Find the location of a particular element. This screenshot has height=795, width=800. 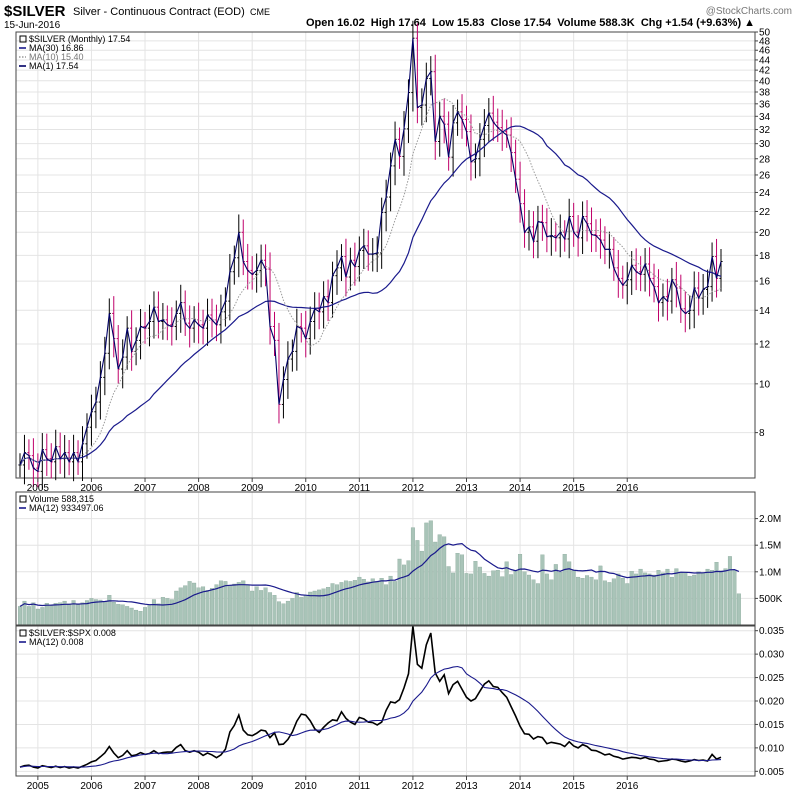

x-tick-label: 2014 is located at coordinates (520, 786).